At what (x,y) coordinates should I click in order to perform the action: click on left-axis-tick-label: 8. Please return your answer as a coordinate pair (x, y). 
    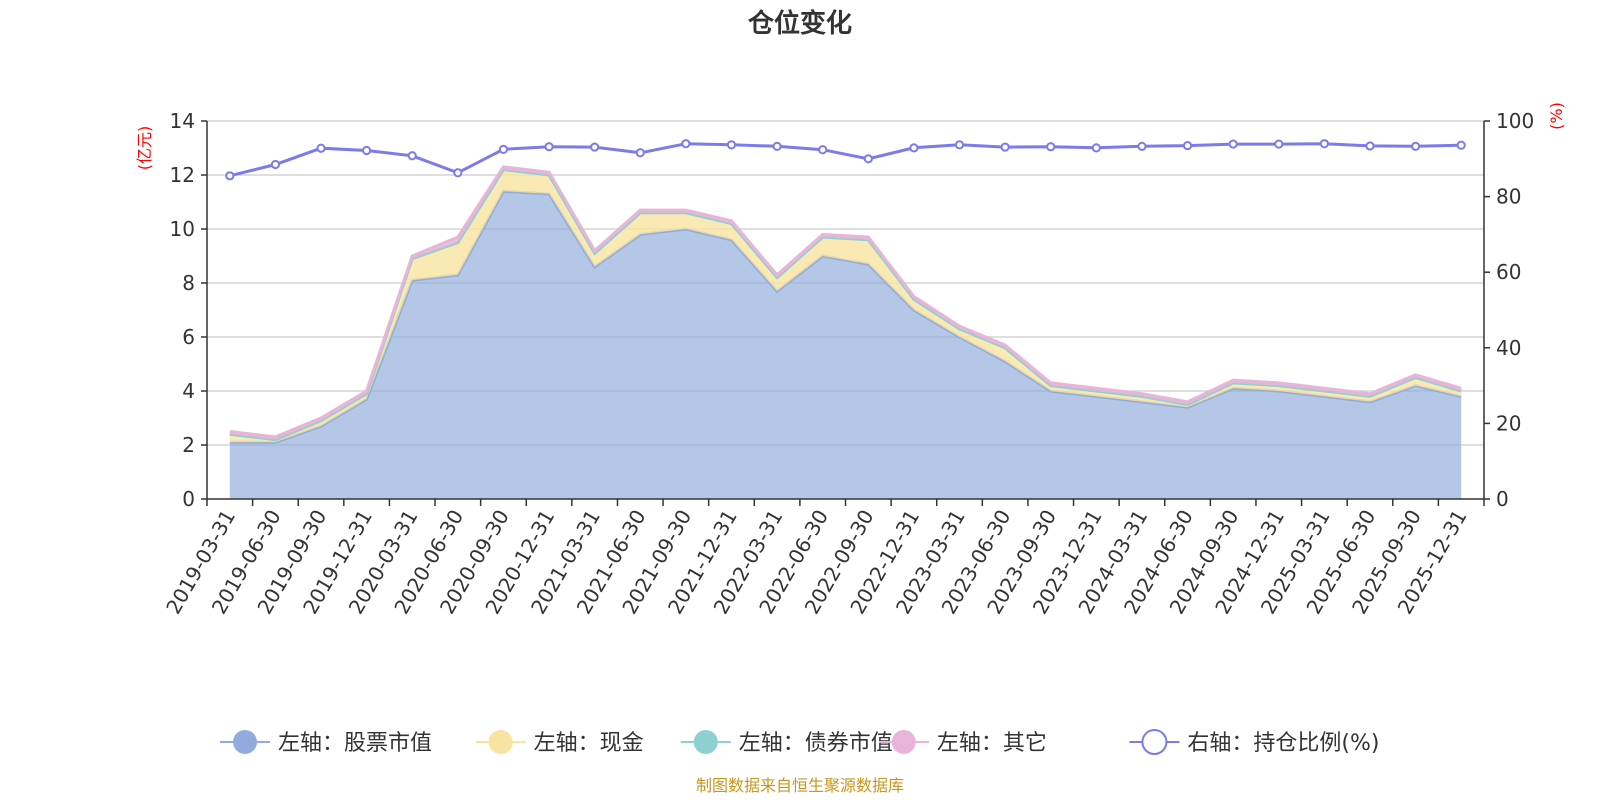
    Looking at the image, I should click on (188, 283).